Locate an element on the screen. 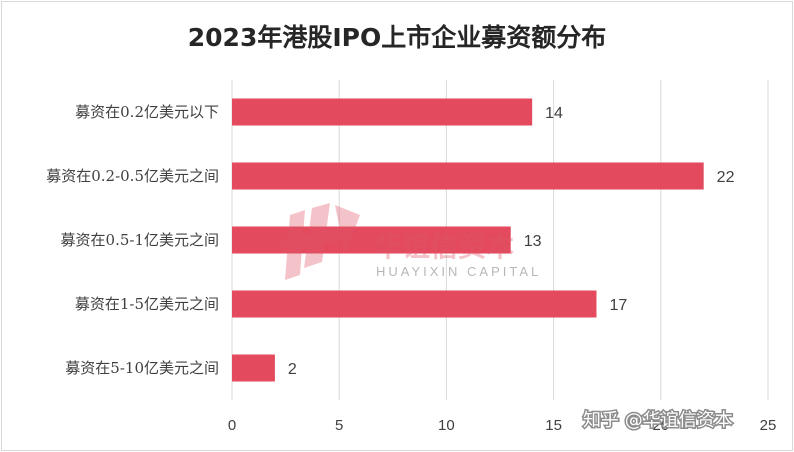 The image size is (794, 452). watermark-footer-text: 知乎 @华谊信资本 is located at coordinates (658, 420).